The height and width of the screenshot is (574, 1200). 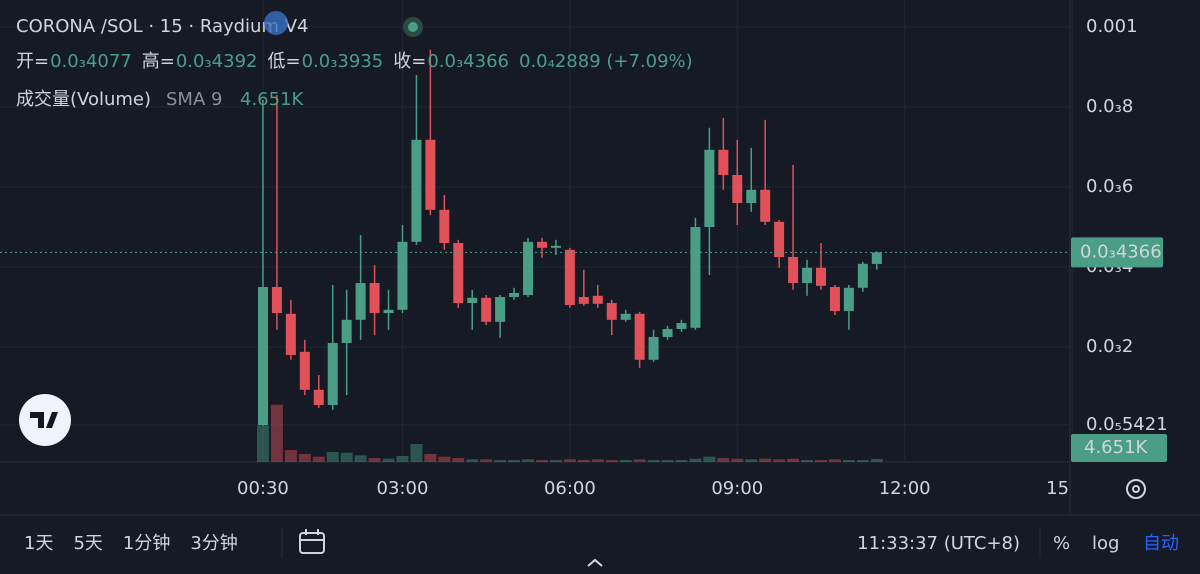 What do you see at coordinates (606, 61) in the screenshot?
I see `legend-change: 0.0₄2889 (+7.09%)` at bounding box center [606, 61].